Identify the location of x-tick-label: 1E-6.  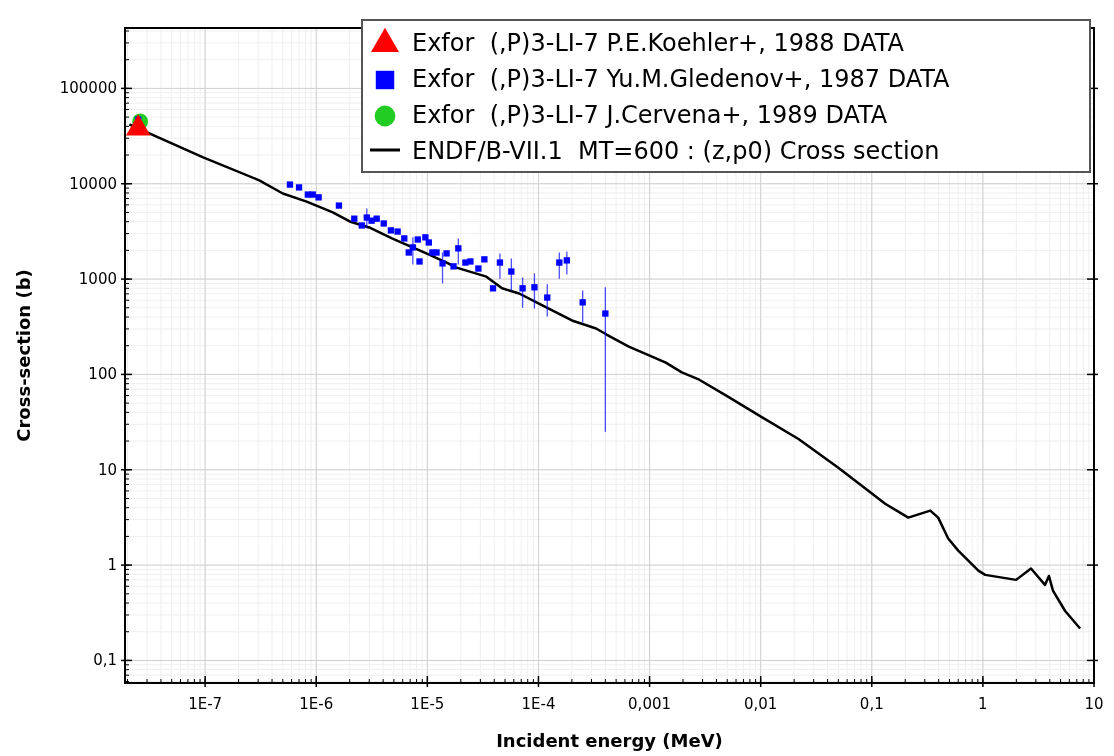
(316, 704).